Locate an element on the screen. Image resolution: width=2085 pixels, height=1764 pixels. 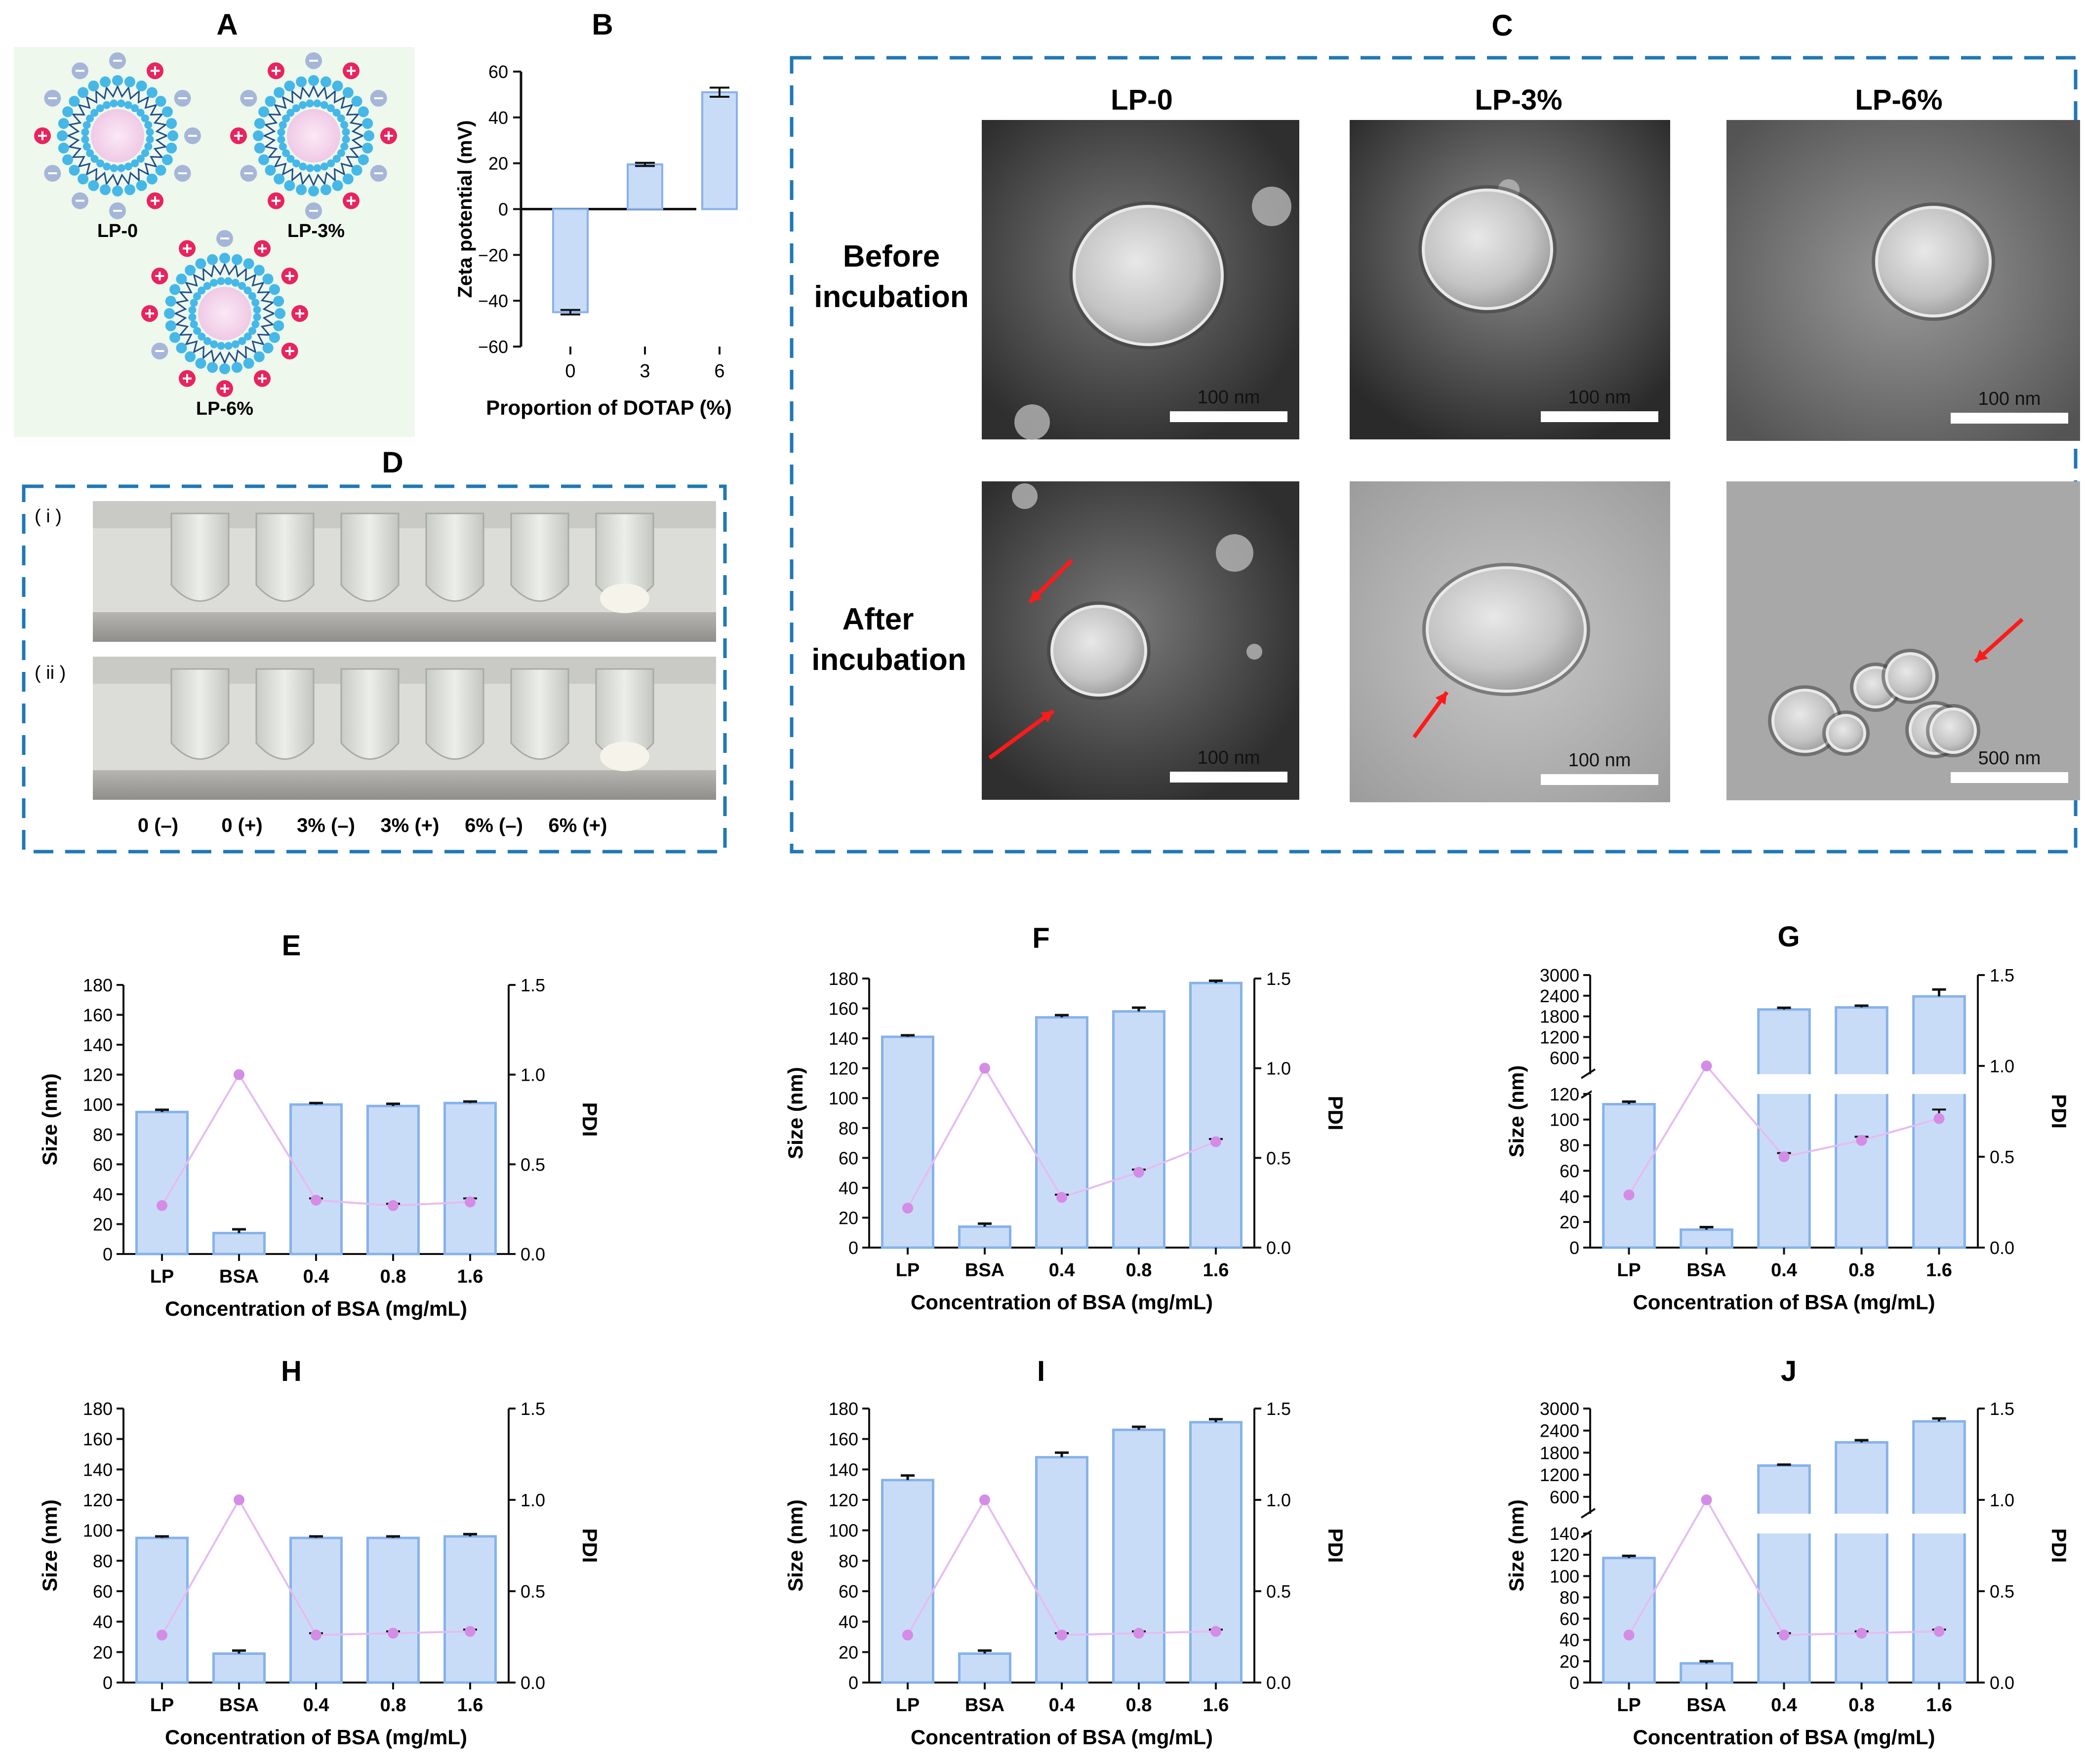
panel-a-letter: A is located at coordinates (227, 24).